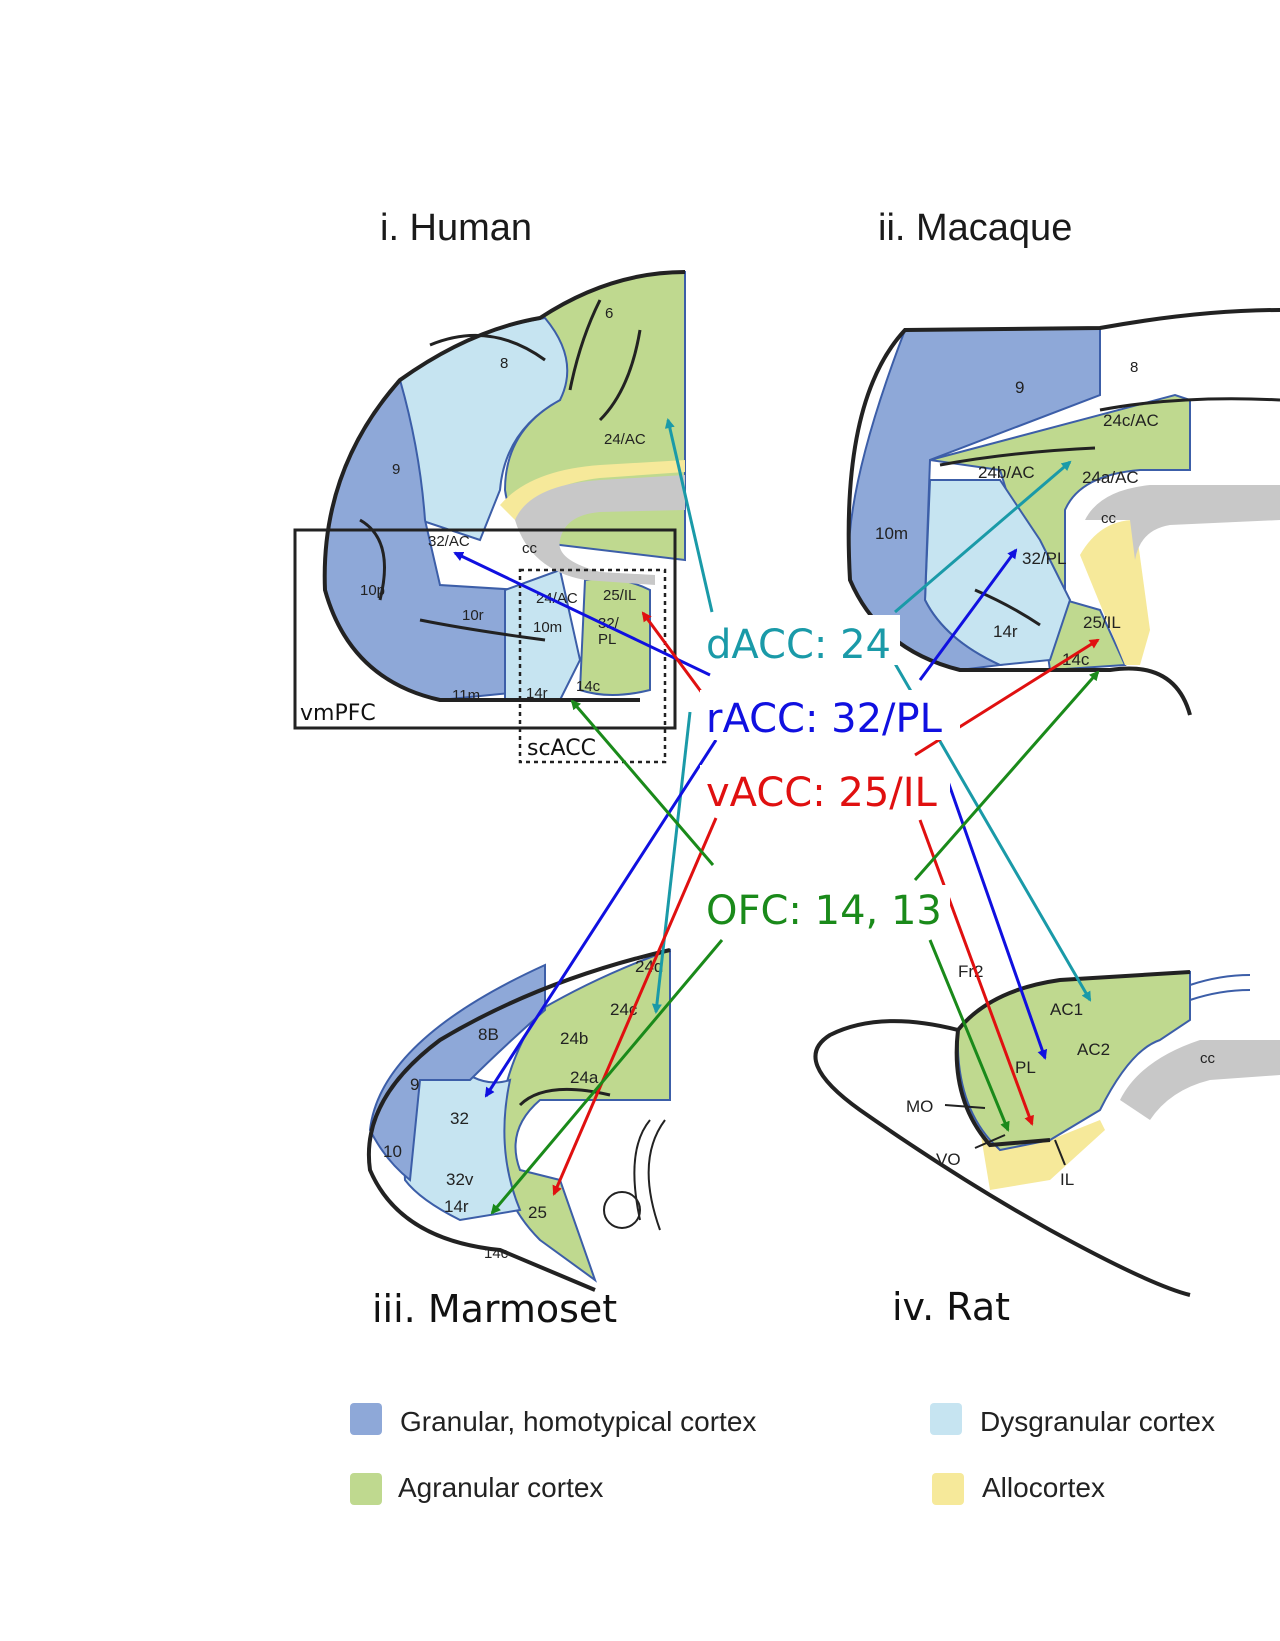  Describe the element at coordinates (822, 793) in the screenshot. I see `vacc-label: vACC: 25/IL` at that location.